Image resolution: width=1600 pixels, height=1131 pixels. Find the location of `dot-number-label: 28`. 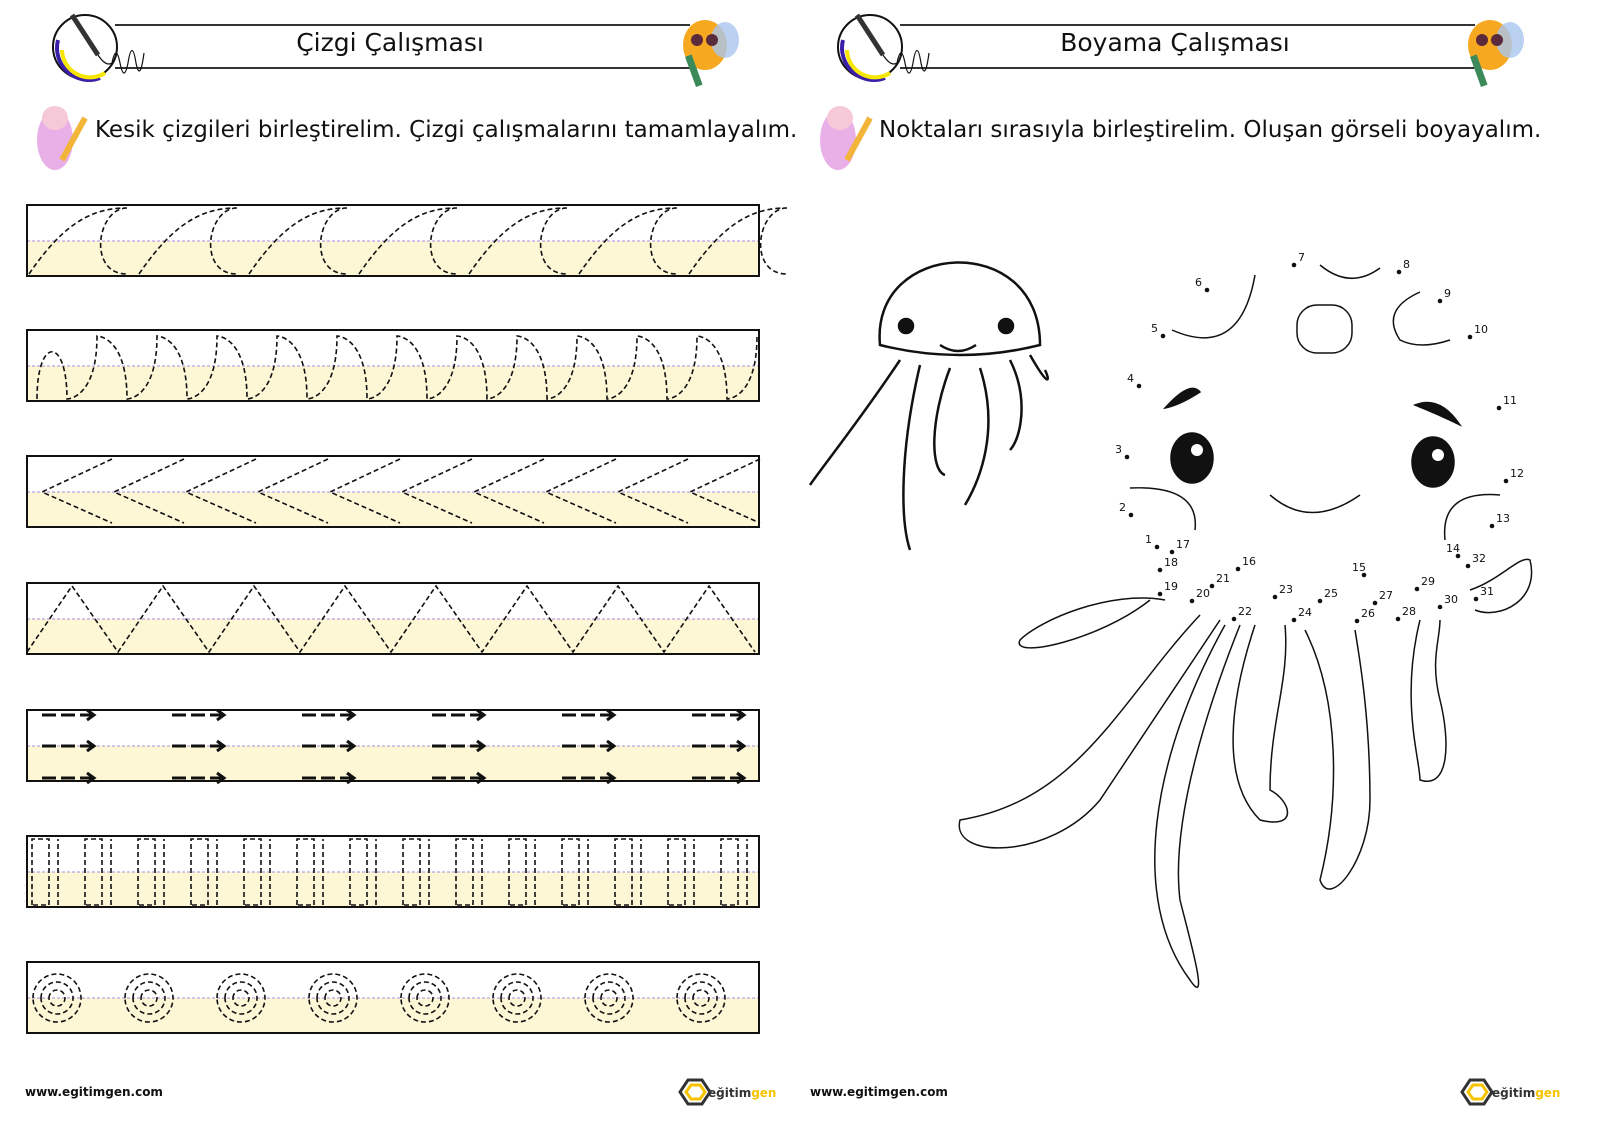

dot-number-label: 28 is located at coordinates (1409, 611).